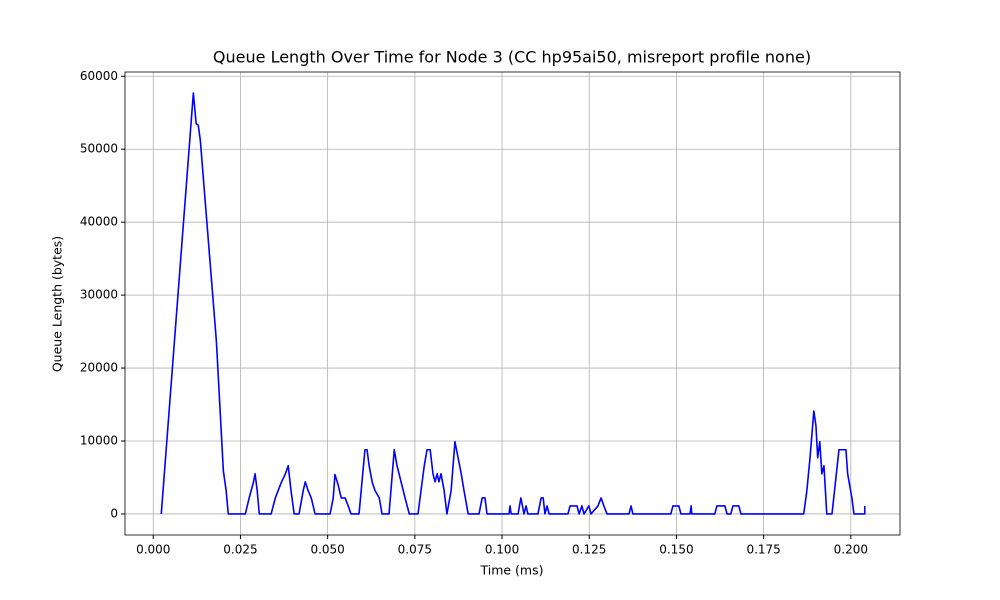  Describe the element at coordinates (327, 550) in the screenshot. I see `x-tick-label: 0.050` at that location.